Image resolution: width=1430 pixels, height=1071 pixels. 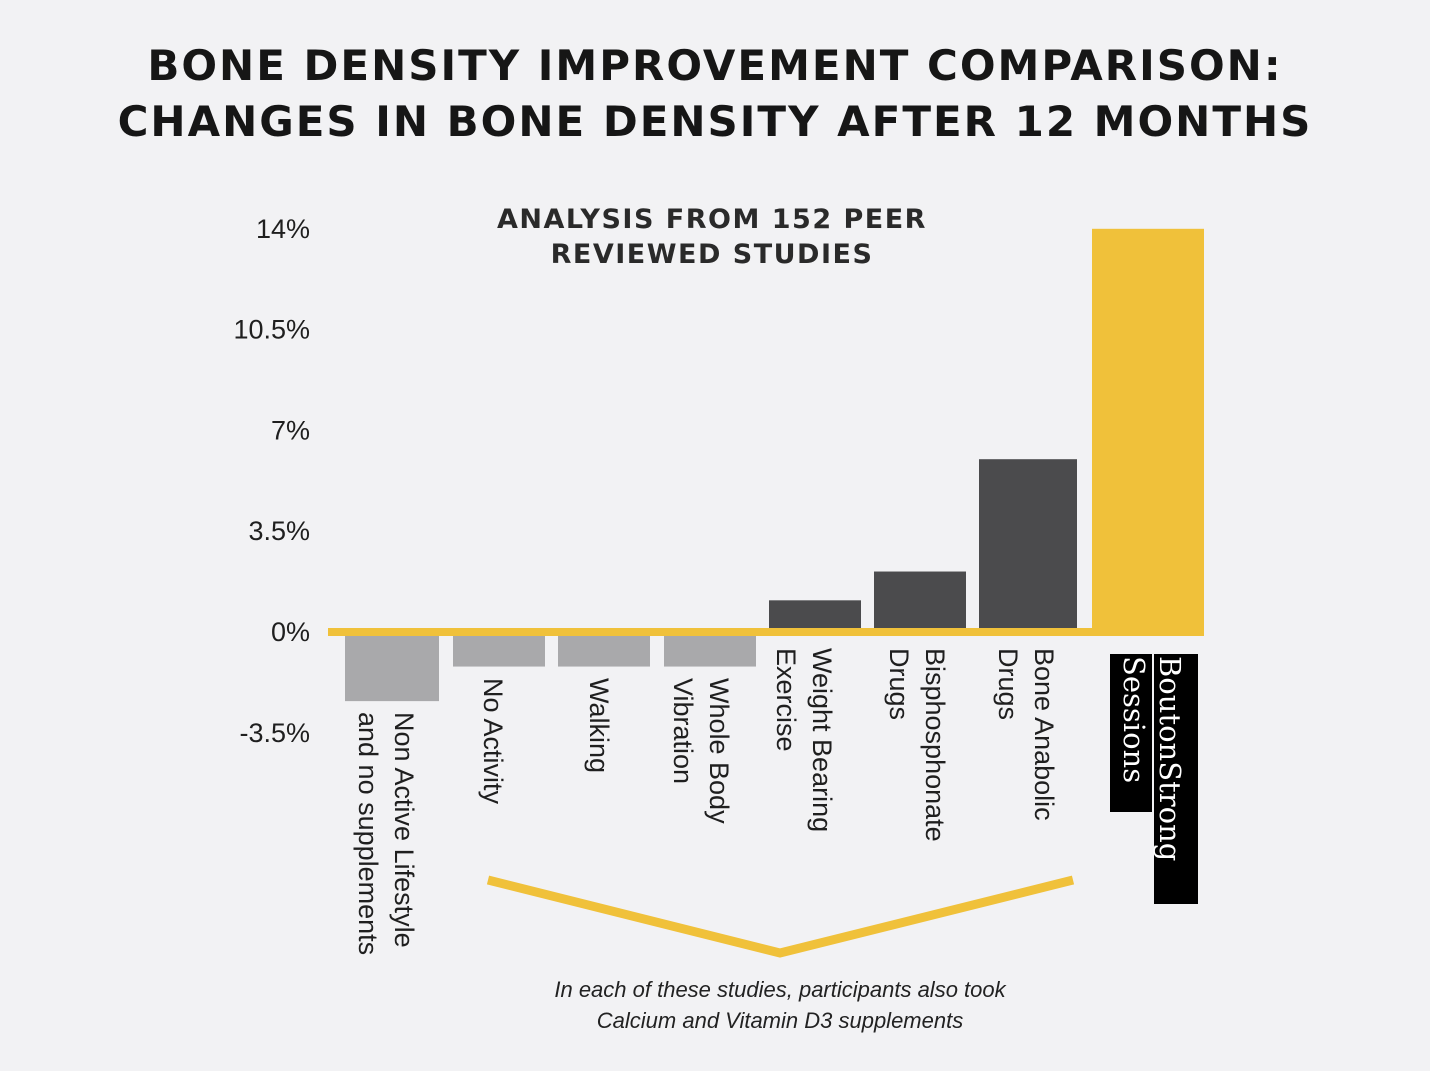 I want to click on category-label-3-line-0: Whole Body, so click(x=719, y=751).